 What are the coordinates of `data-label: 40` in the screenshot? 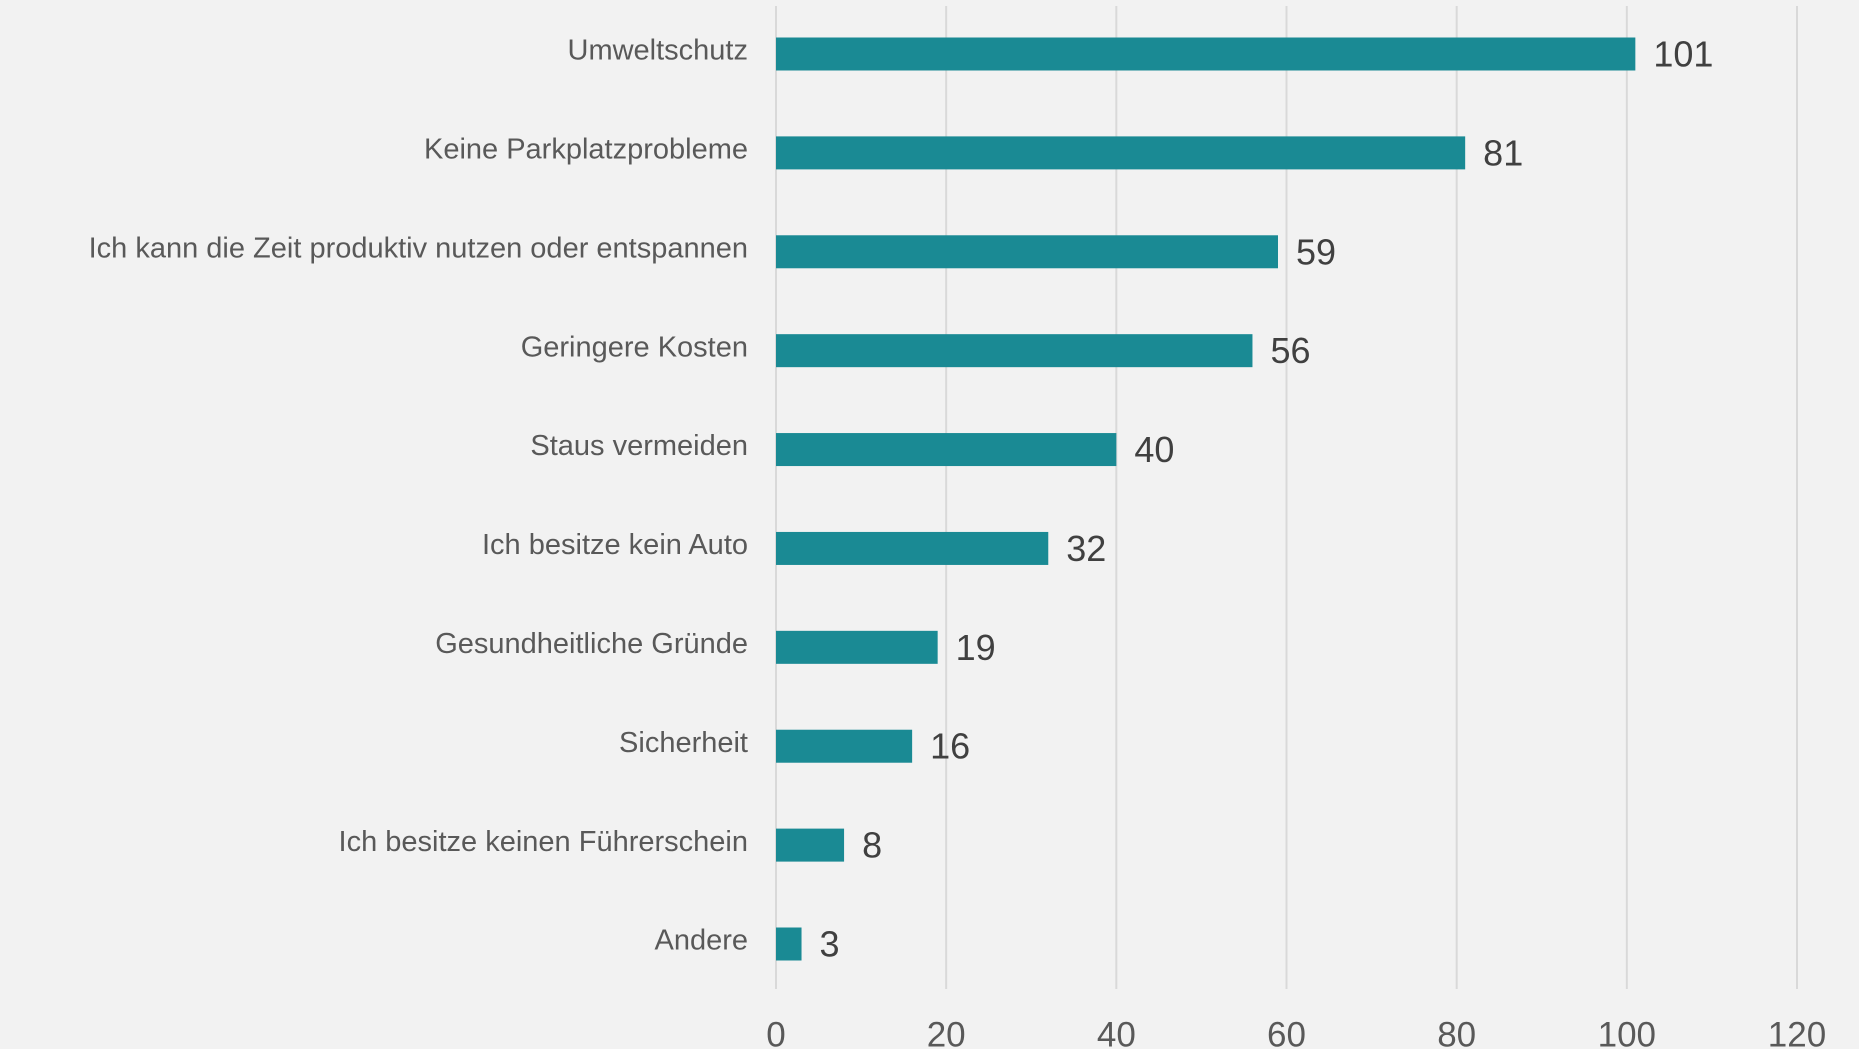 It's located at (1154, 449).